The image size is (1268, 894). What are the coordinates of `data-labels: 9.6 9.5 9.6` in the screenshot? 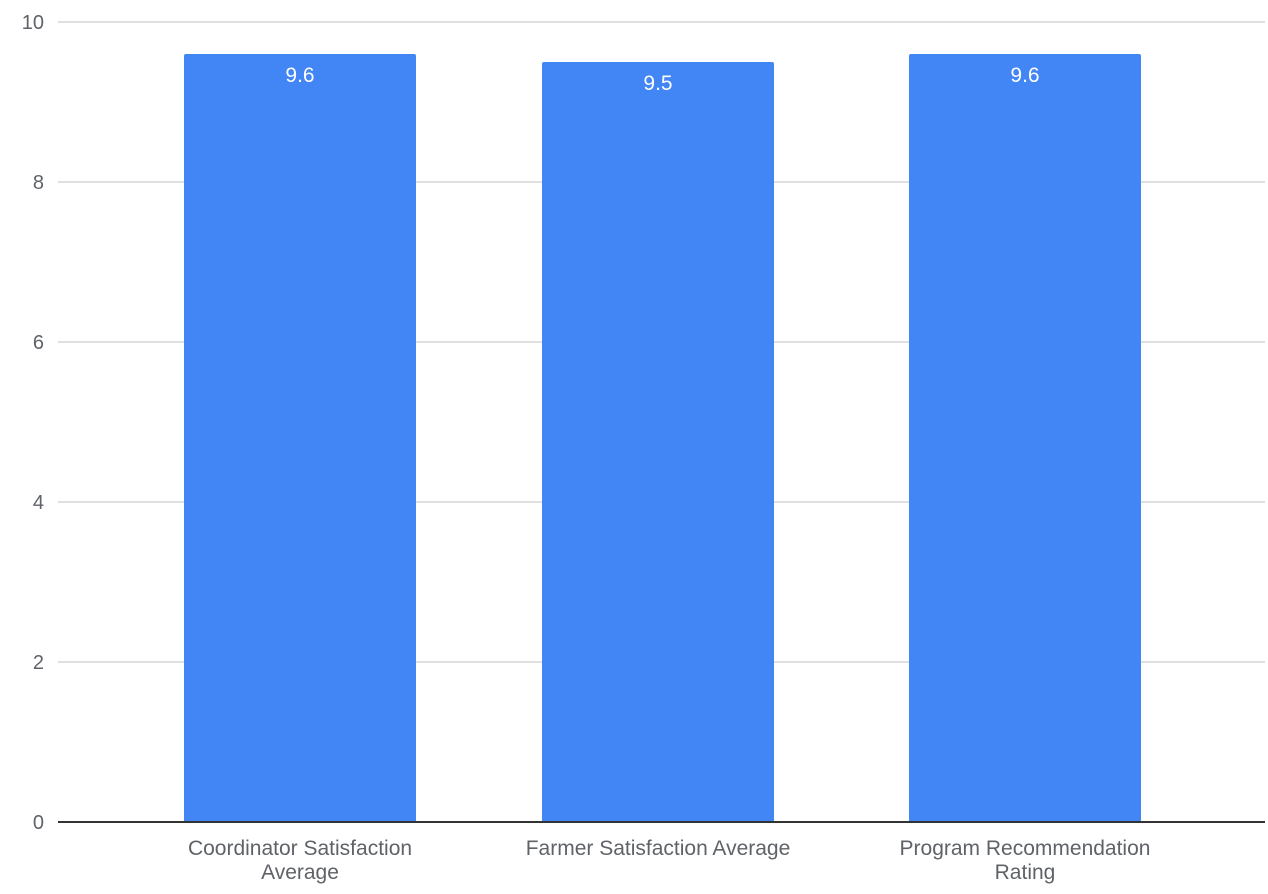 It's located at (662, 79).